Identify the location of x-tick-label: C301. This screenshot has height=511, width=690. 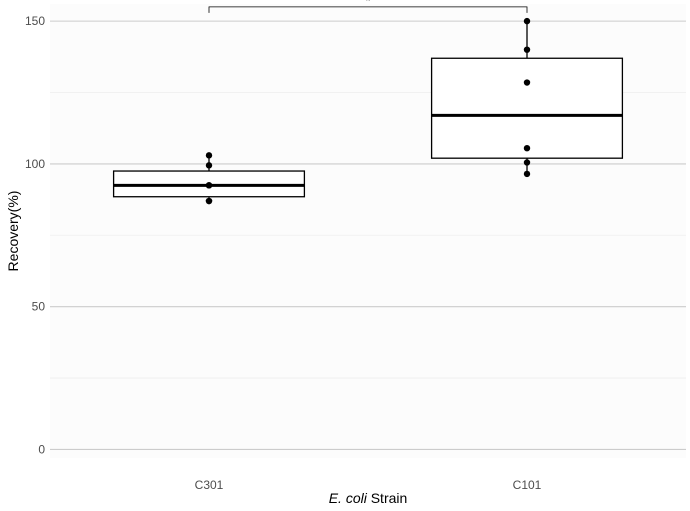
(209, 485).